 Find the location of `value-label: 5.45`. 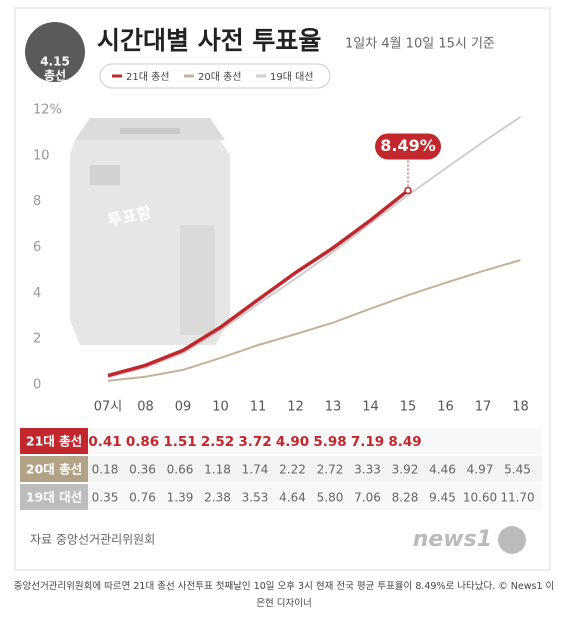

value-label: 5.45 is located at coordinates (517, 470).